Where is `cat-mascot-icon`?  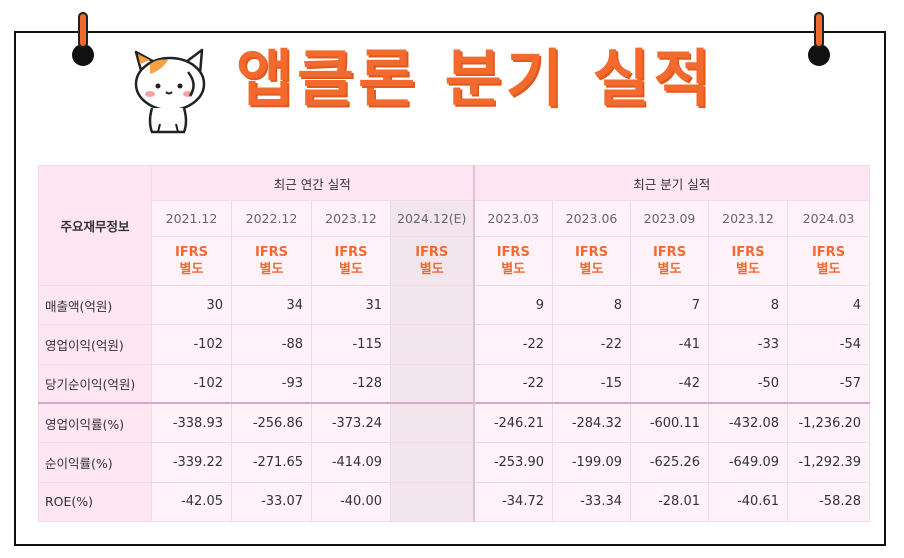
cat-mascot-icon is located at coordinates (170, 91).